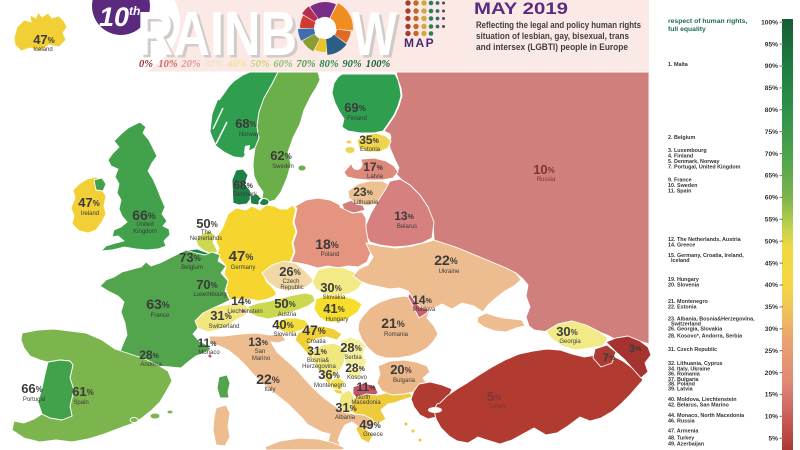 The width and height of the screenshot is (800, 450). What do you see at coordinates (375, 177) in the screenshot?
I see `svg-text: Latvia` at bounding box center [375, 177].